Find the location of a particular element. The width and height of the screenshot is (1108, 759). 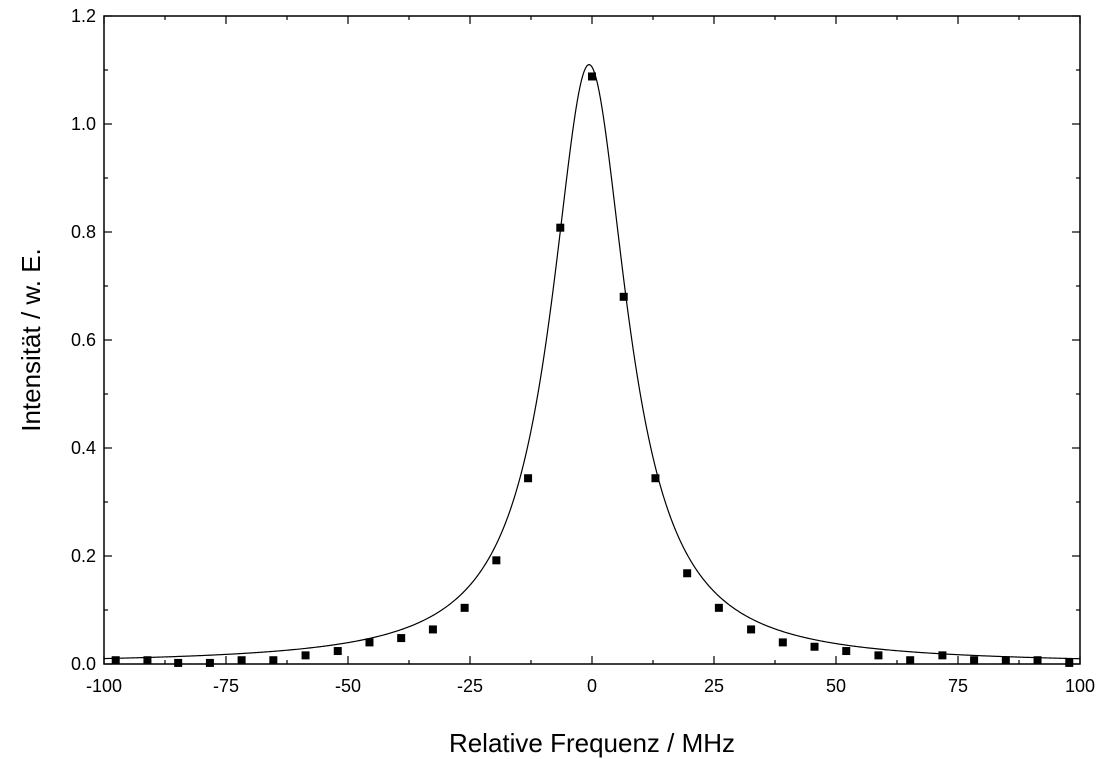

x-tick-label: -75 is located at coordinates (226, 686).